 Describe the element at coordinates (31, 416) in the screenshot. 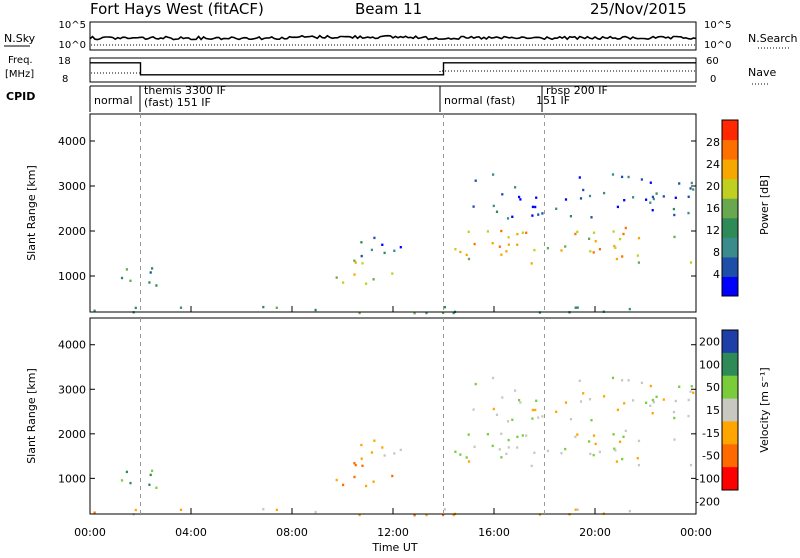

I see `velocity-ylabel: Slant Range [km]` at that location.